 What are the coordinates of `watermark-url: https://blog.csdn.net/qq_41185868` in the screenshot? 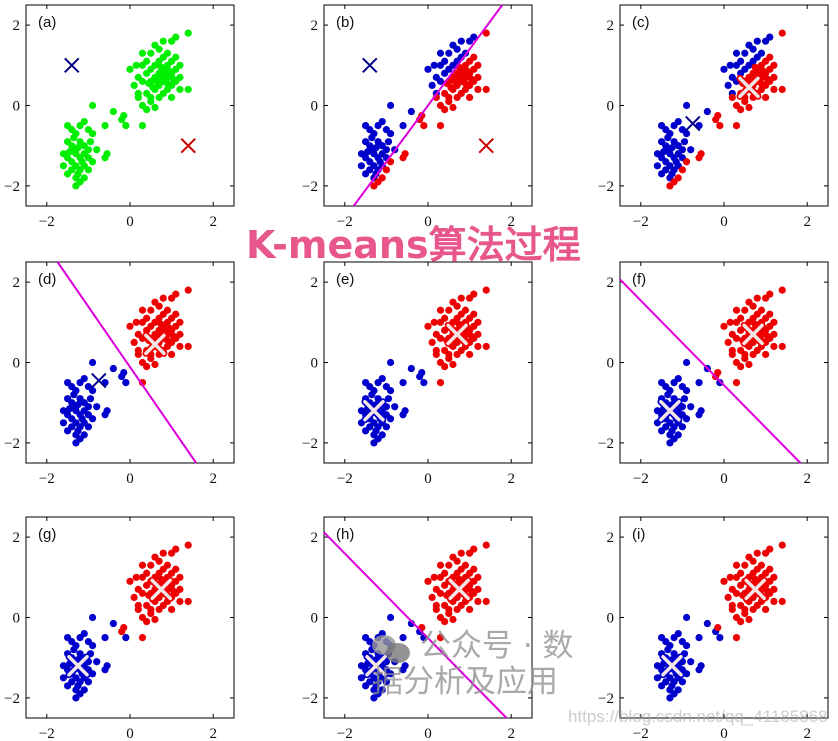 It's located at (698, 716).